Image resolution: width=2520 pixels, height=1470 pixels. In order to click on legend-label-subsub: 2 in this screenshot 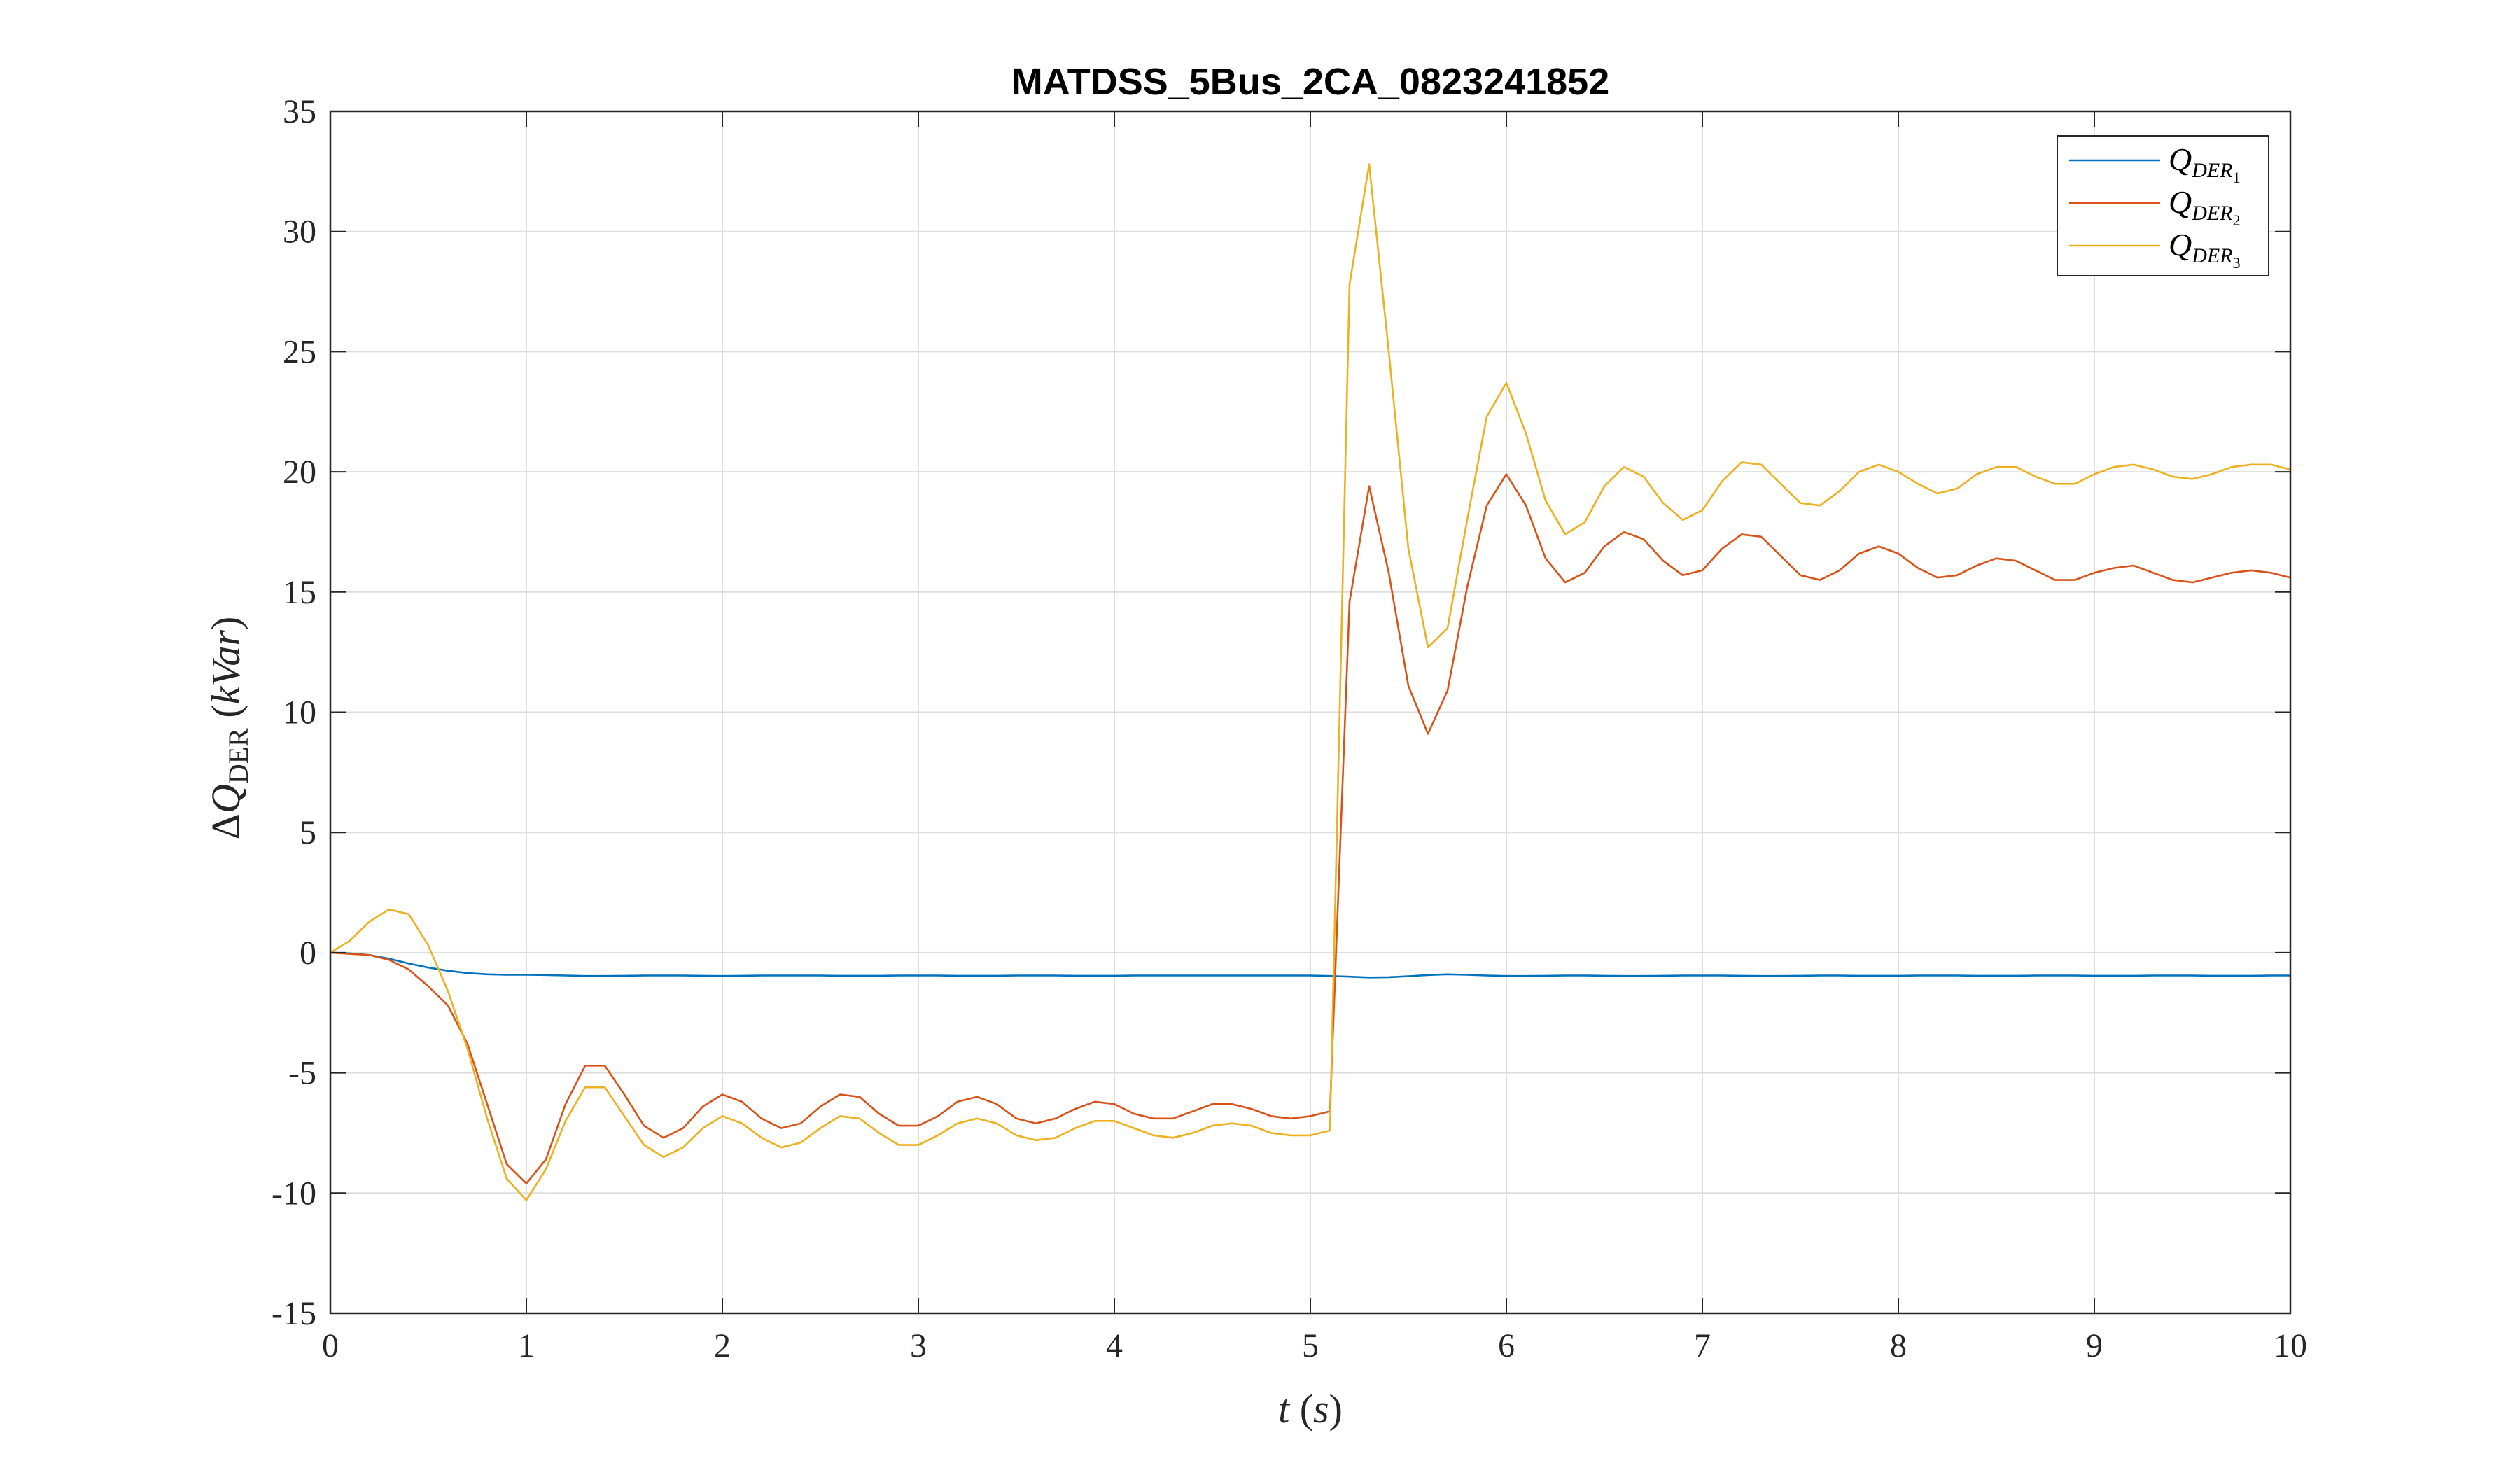, I will do `click(2237, 220)`.